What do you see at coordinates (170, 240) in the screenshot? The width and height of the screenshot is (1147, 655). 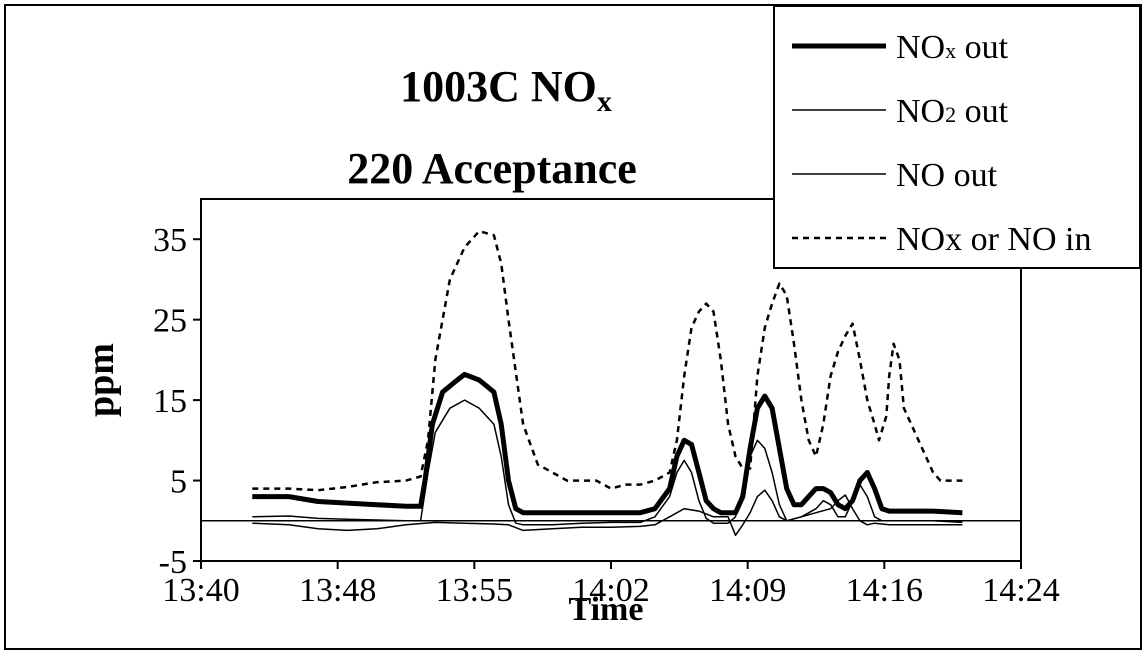 I see `y-tick-label: 35` at bounding box center [170, 240].